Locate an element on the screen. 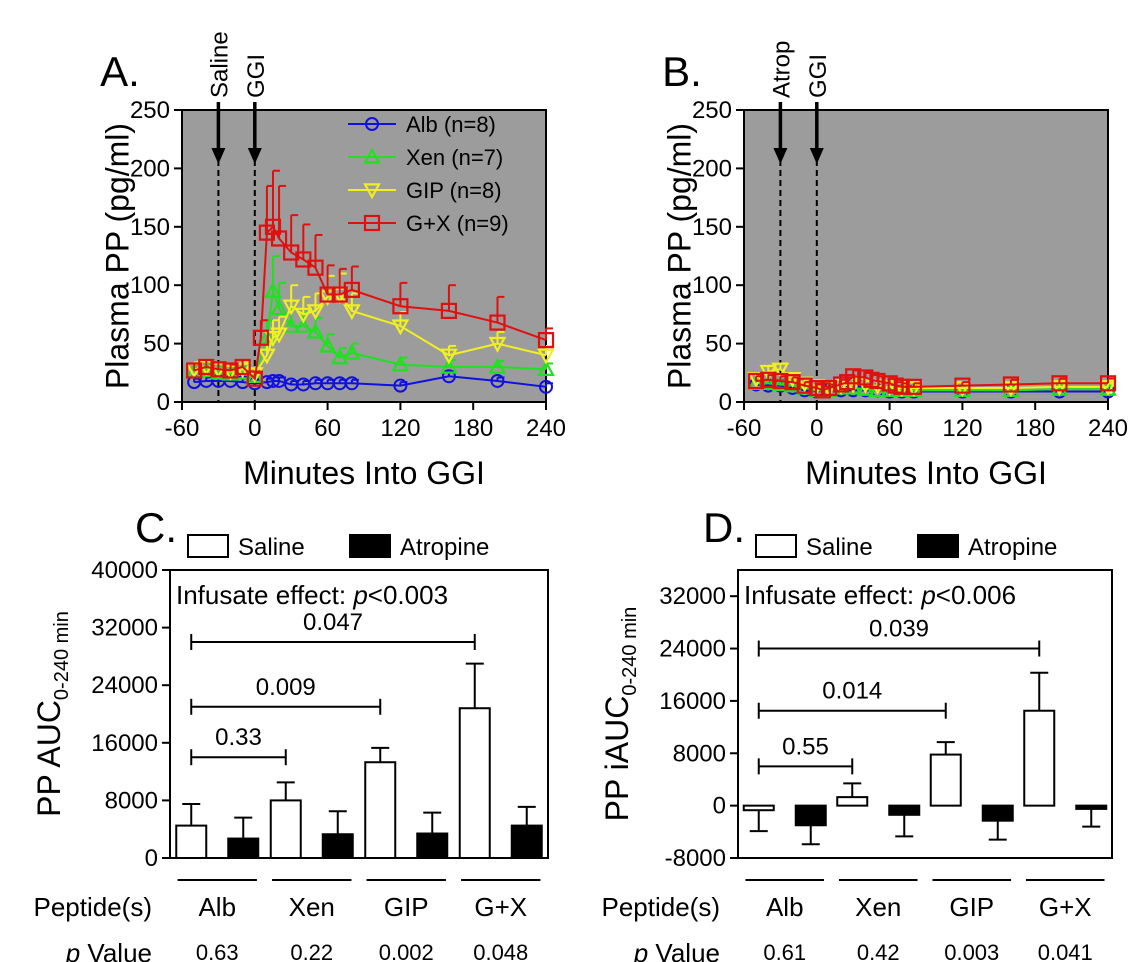  panel-c-ytick-label: 32000 is located at coordinates (124, 628).